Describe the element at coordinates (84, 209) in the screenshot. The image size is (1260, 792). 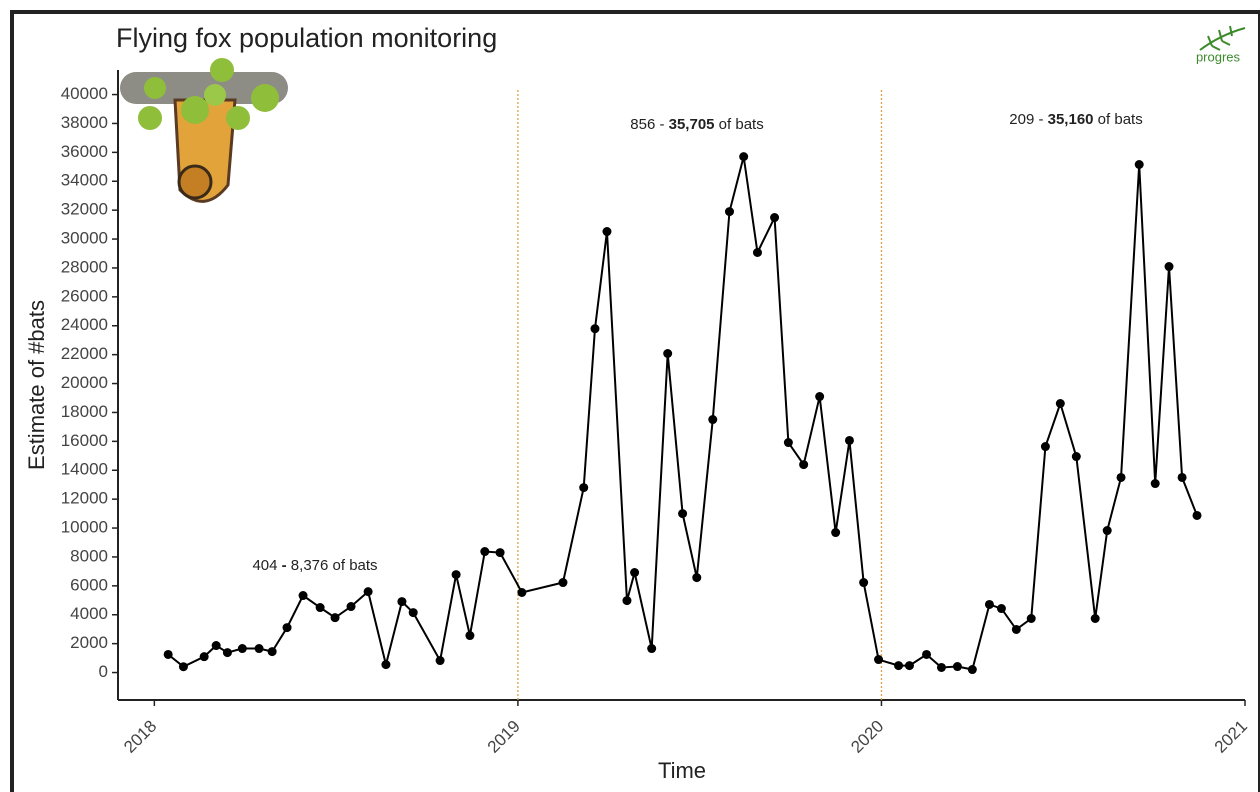
I see `y-tick-label: 32000` at that location.